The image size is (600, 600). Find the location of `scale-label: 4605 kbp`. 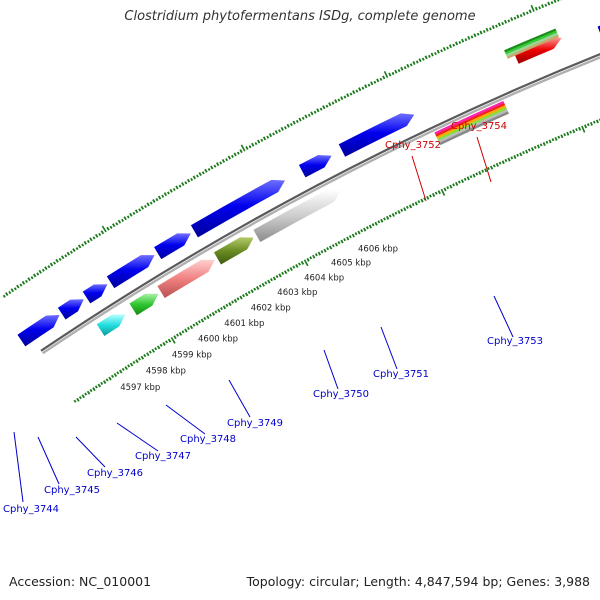

scale-label: 4605 kbp is located at coordinates (351, 264).